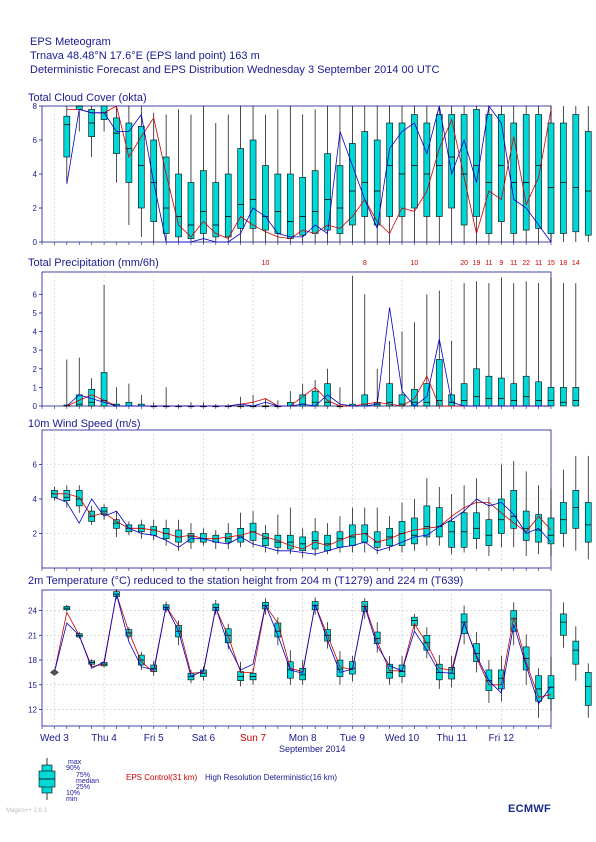 The height and width of the screenshot is (842, 596). What do you see at coordinates (35, 465) in the screenshot?
I see `wind-y-tick-label: 6` at bounding box center [35, 465].